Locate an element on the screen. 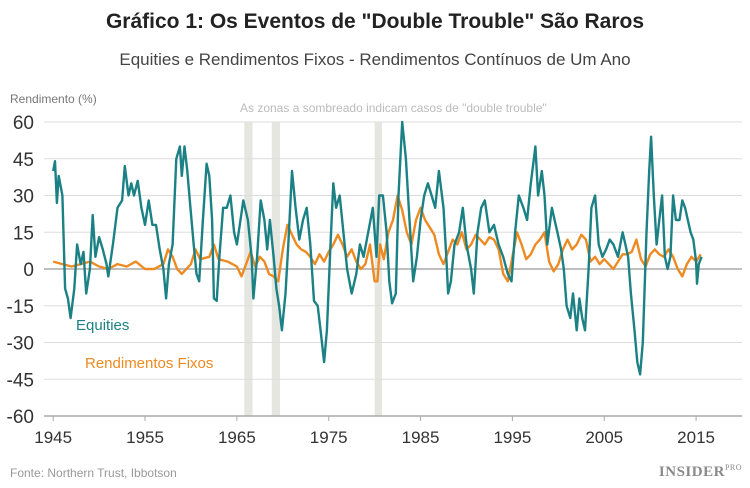  x-tick-label: 1965 is located at coordinates (237, 437).